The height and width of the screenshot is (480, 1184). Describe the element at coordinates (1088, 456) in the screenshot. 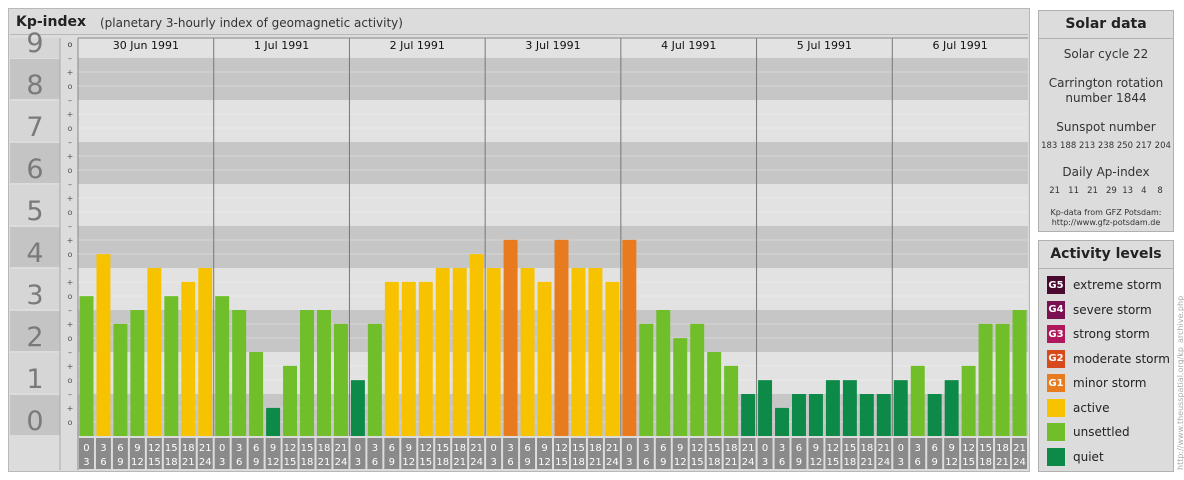

I see `legend-label: quiet` at that location.